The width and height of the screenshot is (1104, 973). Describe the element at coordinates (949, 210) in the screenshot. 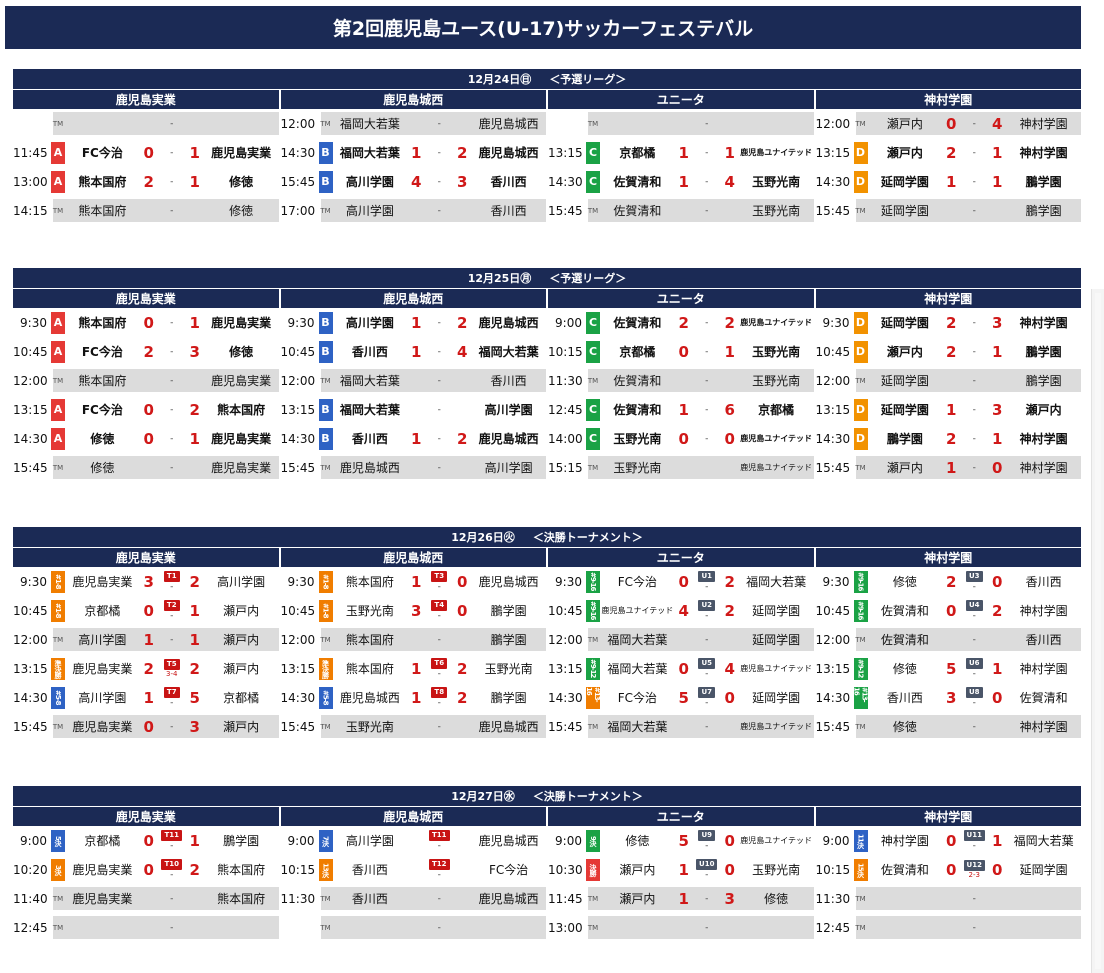

I see `match-row: 15:45 TM 延岡学園 - 鵬学園` at that location.